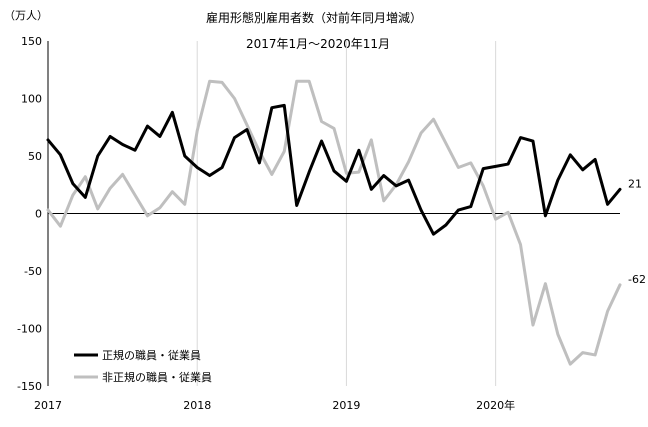 The image size is (648, 427). Describe the element at coordinates (31, 41) in the screenshot. I see `y-tick-label: 150` at that location.